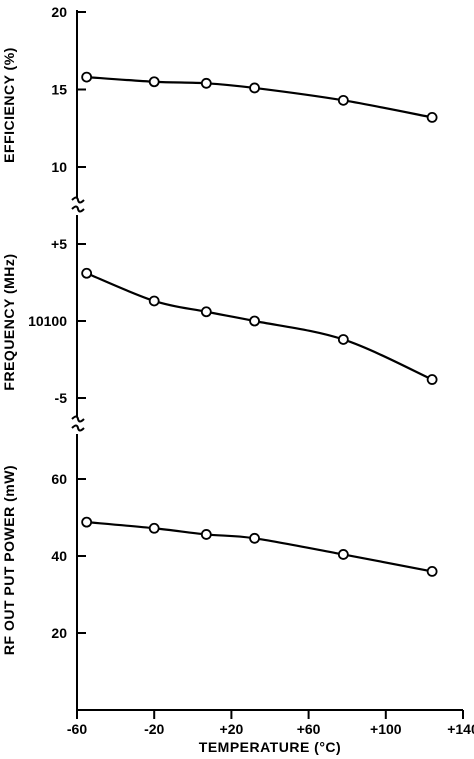  I want to click on y-tick-label: +5, so click(59, 244).